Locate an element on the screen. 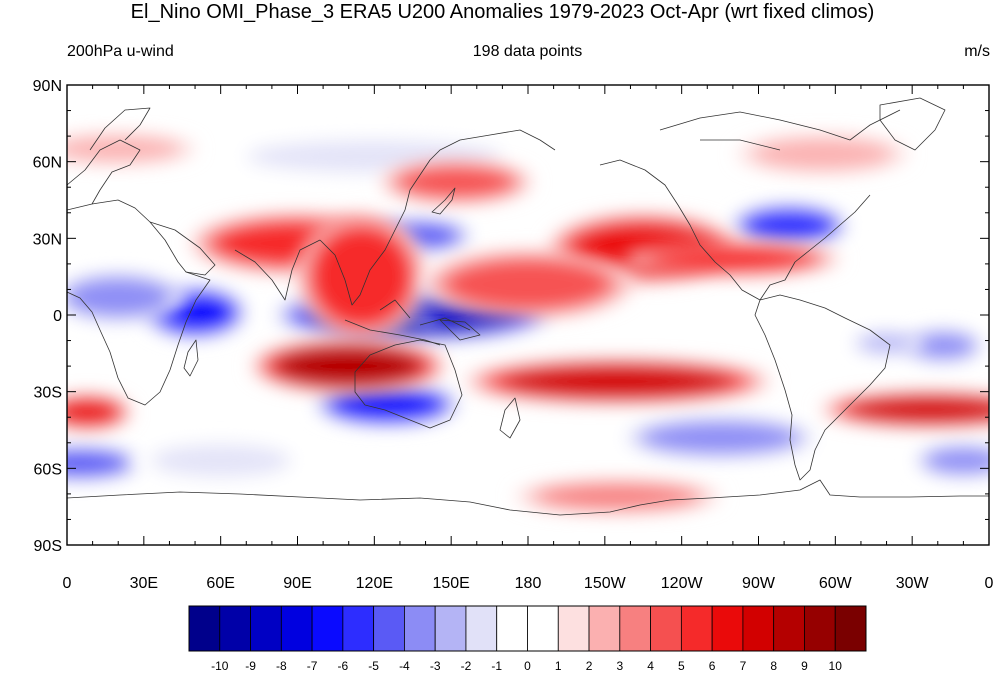 The height and width of the screenshot is (676, 1005). coastline-south-america is located at coordinates (822, 387).